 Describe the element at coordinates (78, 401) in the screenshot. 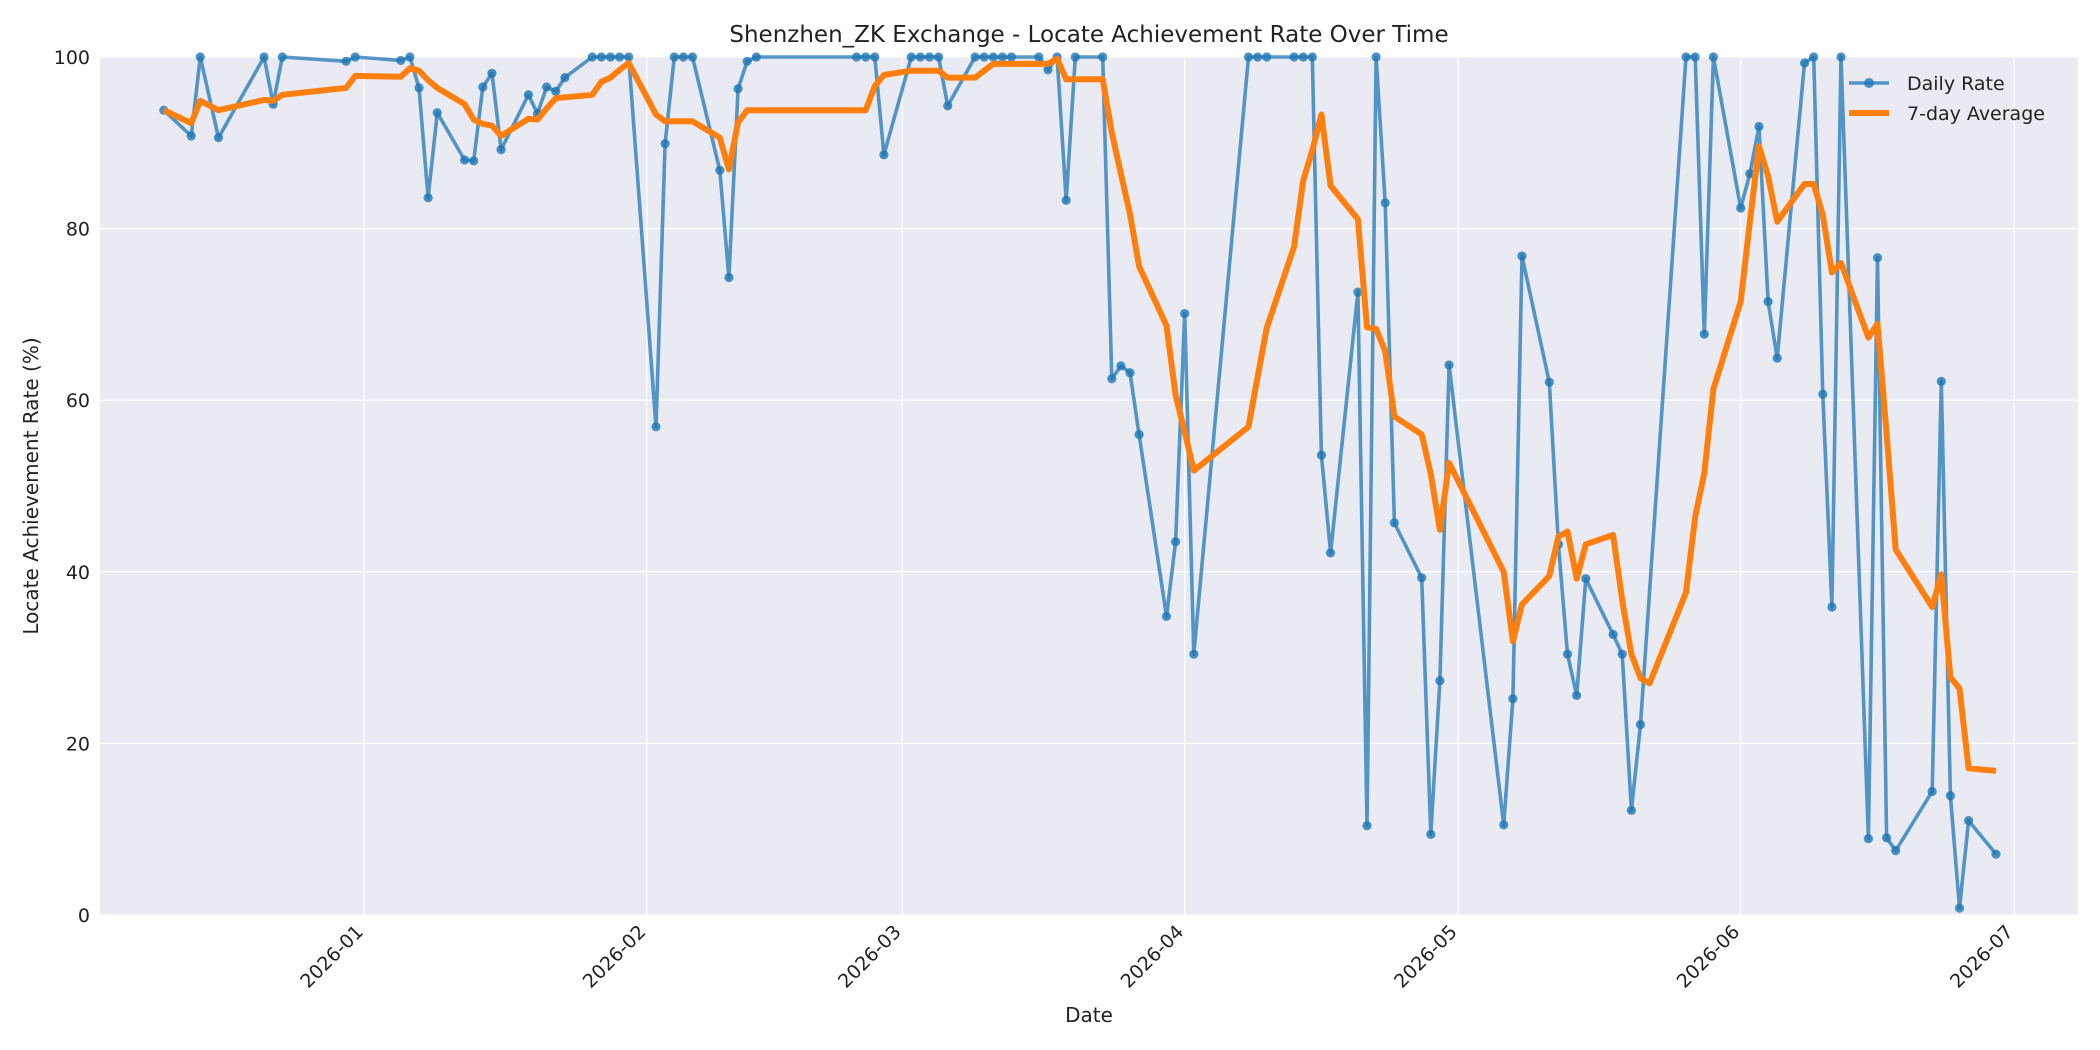

I see `y-tick-label: 60` at that location.